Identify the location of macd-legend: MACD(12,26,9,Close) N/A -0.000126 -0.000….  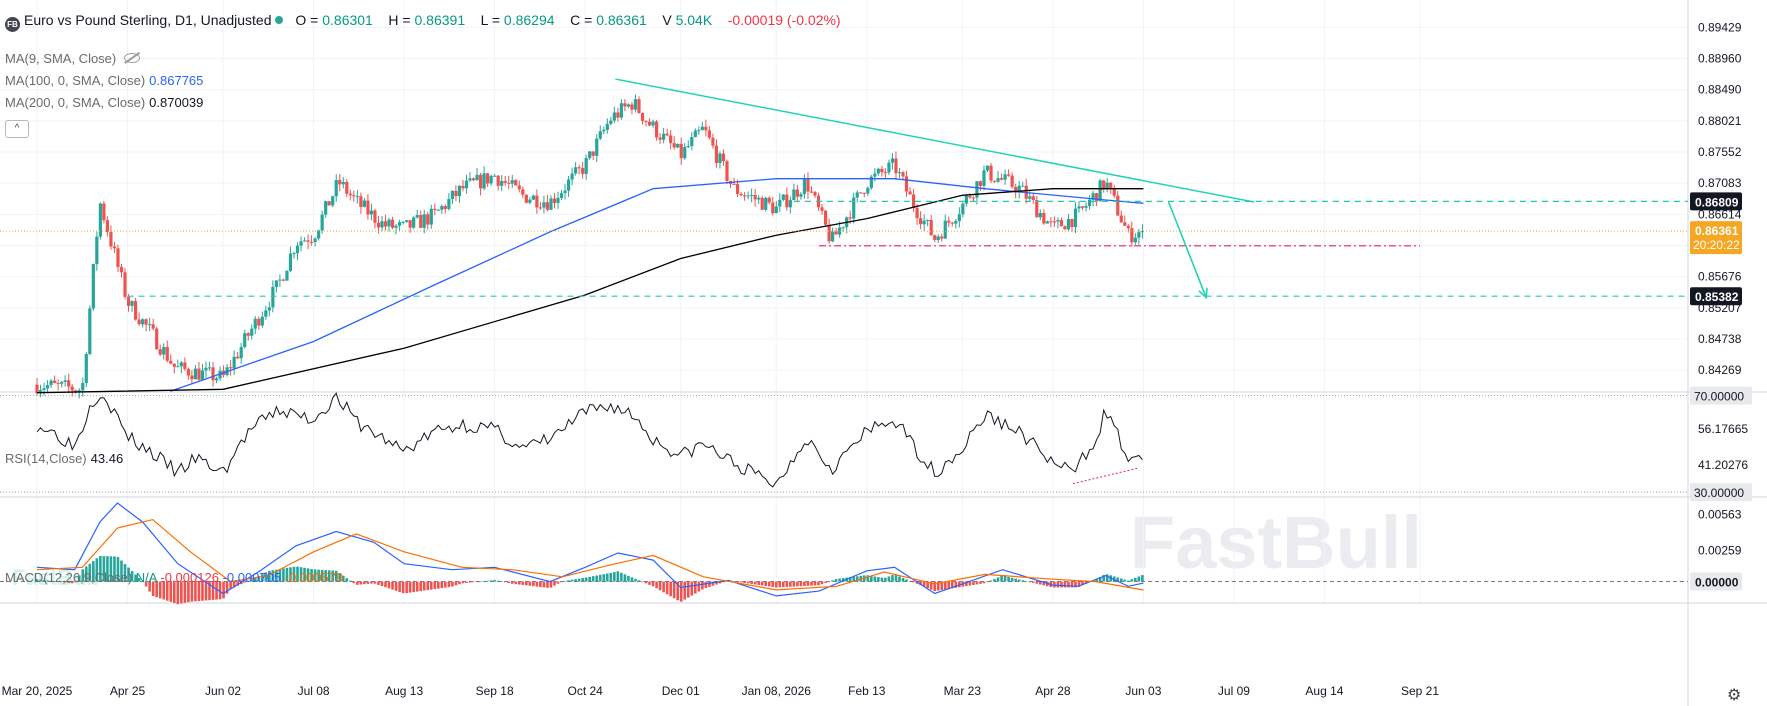
(174, 577).